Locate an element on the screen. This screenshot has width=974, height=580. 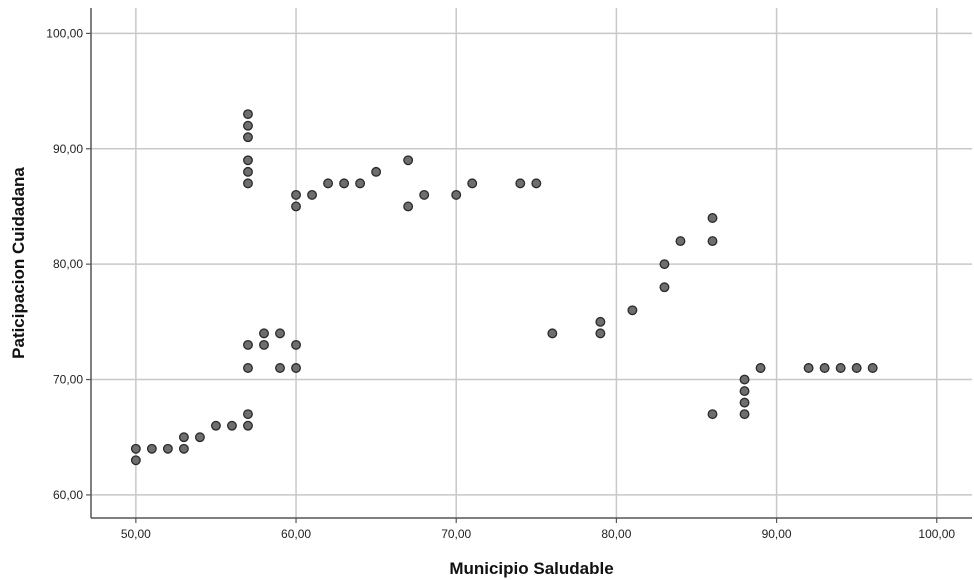
x-tick-label: 60,00 is located at coordinates (296, 534).